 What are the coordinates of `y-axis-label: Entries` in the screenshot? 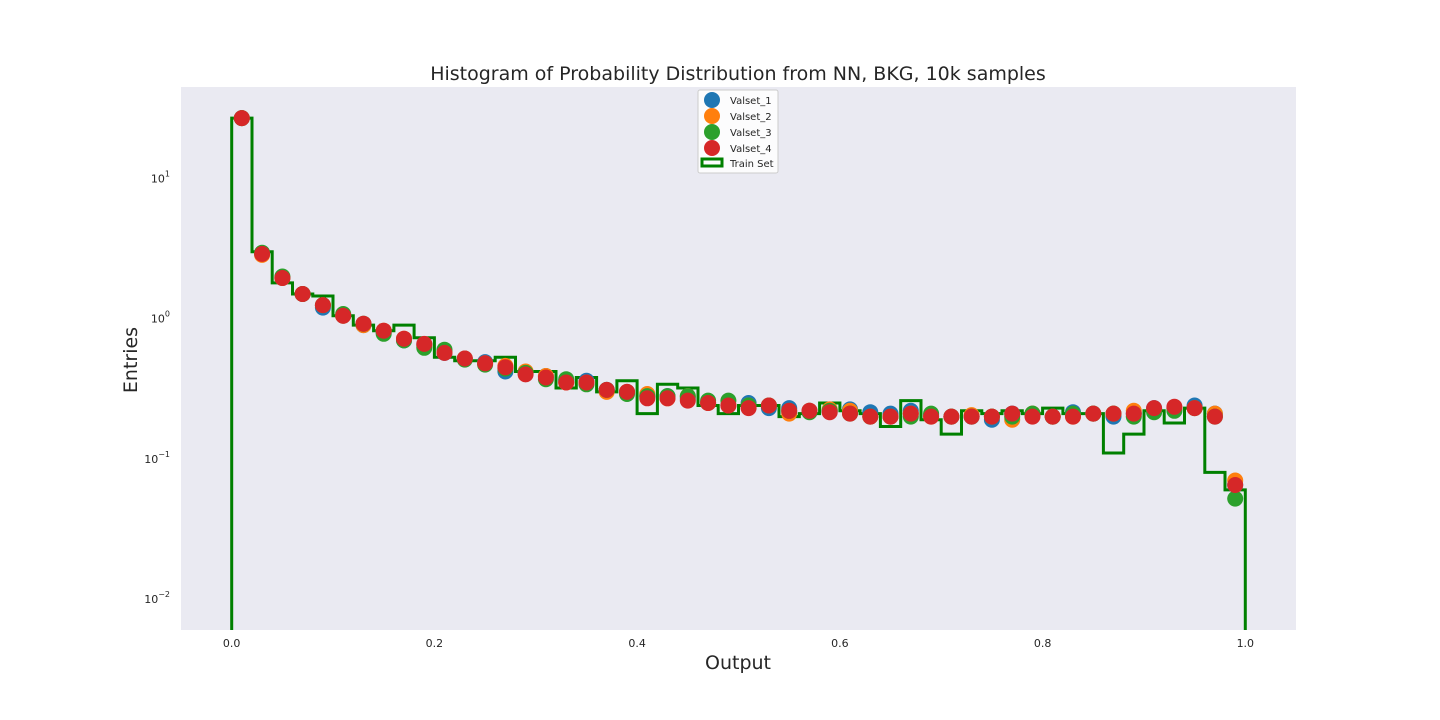 It's located at (131, 360).